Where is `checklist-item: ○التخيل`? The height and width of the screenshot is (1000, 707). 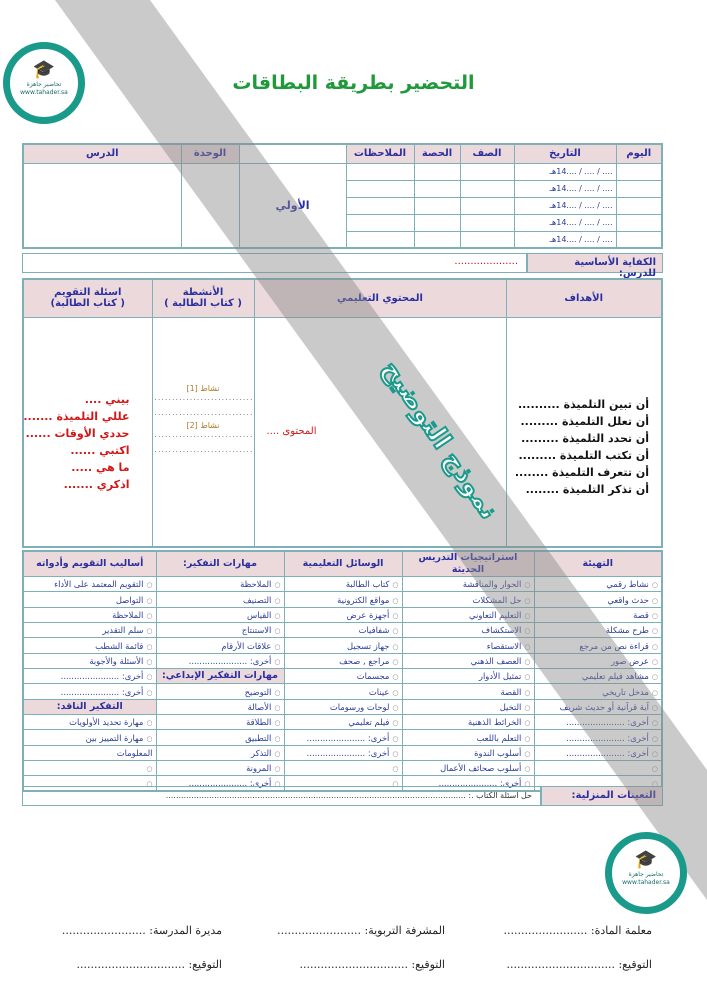
checklist-item: ○التخيل is located at coordinates (468, 707).